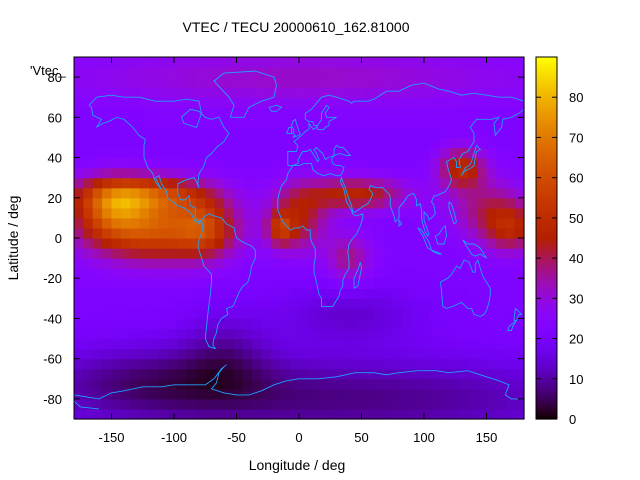 Image resolution: width=640 pixels, height=480 pixels. I want to click on coastline, so click(440, 235).